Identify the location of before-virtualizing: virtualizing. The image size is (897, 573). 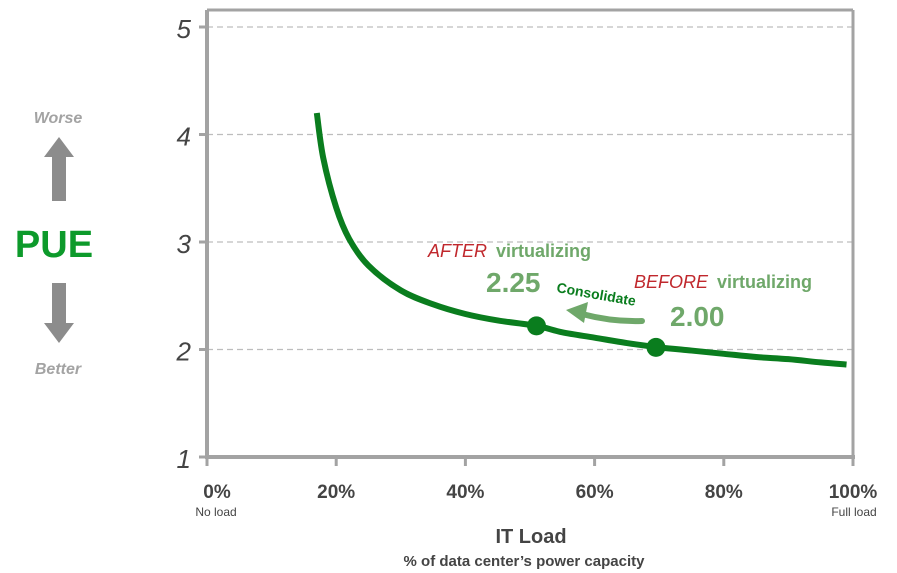
(764, 282).